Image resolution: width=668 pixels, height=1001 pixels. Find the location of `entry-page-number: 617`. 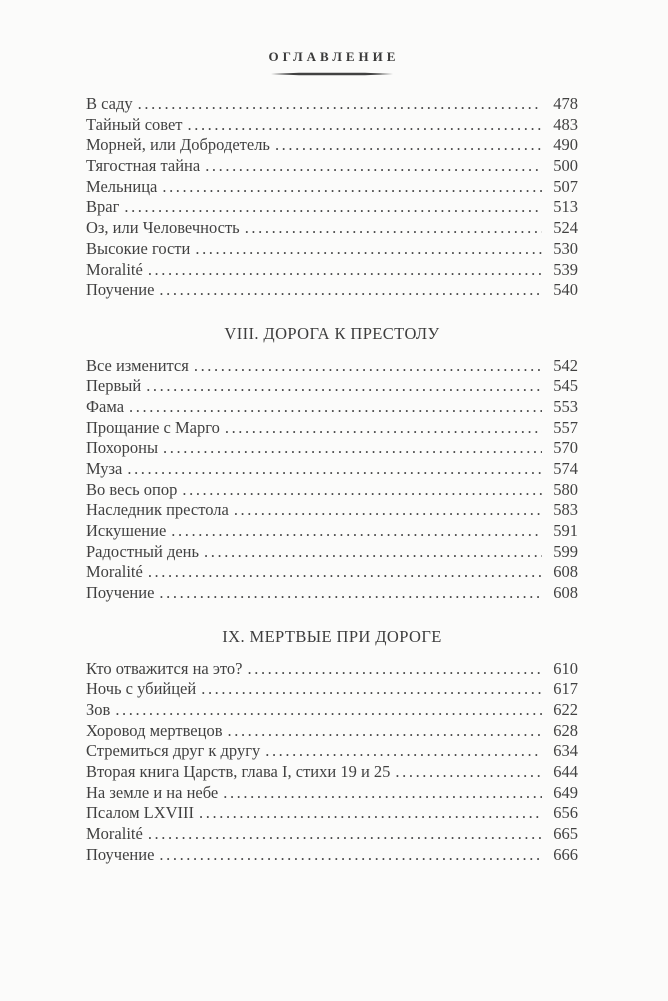

entry-page-number: 617 is located at coordinates (565, 689).